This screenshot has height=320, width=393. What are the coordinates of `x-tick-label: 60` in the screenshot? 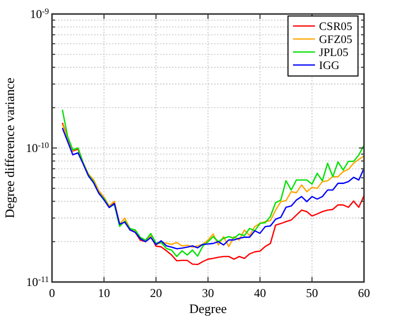 It's located at (364, 293).